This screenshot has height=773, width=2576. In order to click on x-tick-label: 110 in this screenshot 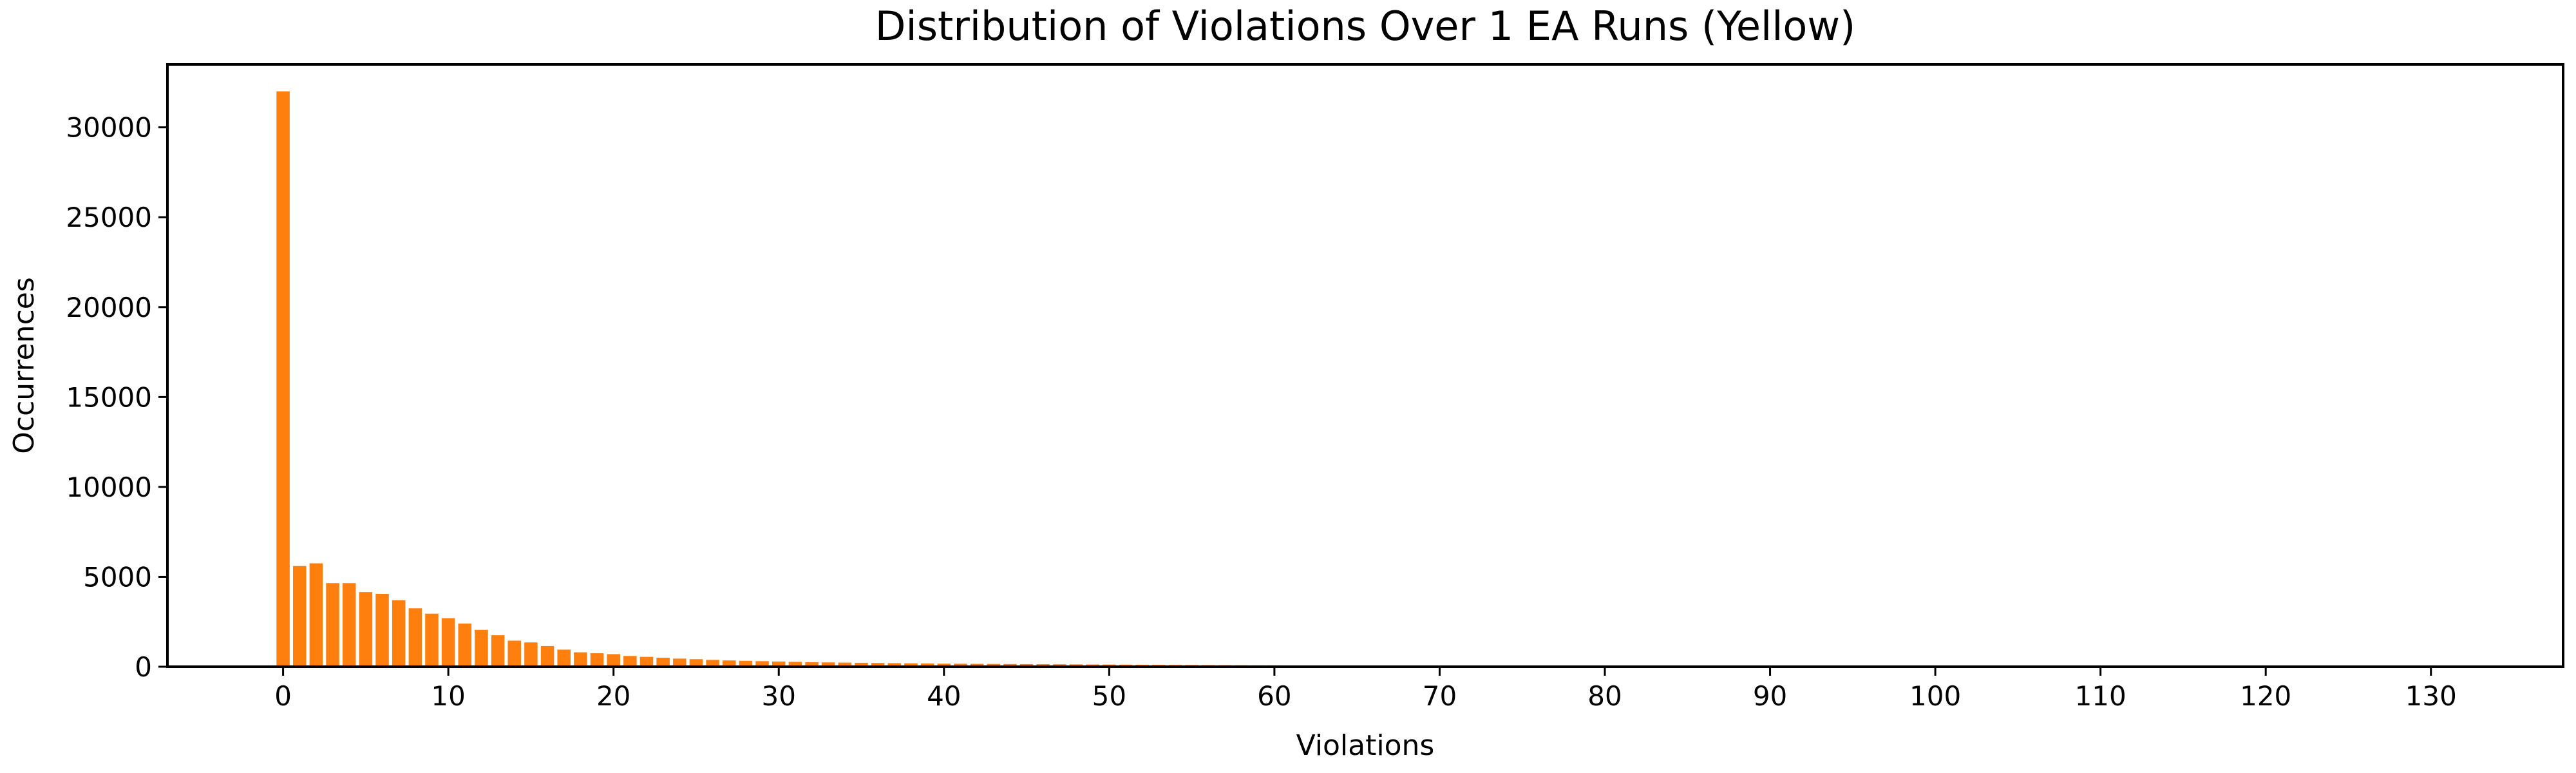, I will do `click(2101, 696)`.